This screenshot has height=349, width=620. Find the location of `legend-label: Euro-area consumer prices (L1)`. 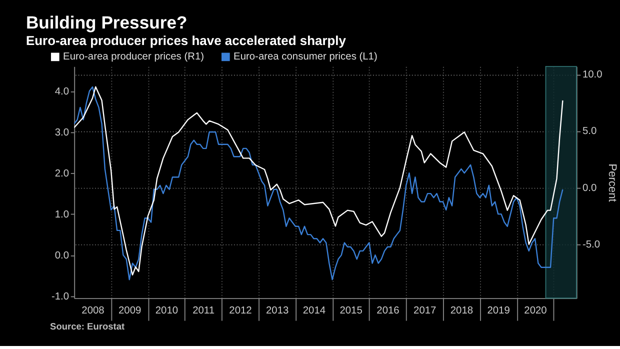

legend-label: Euro-area consumer prices (L1) is located at coordinates (306, 57).